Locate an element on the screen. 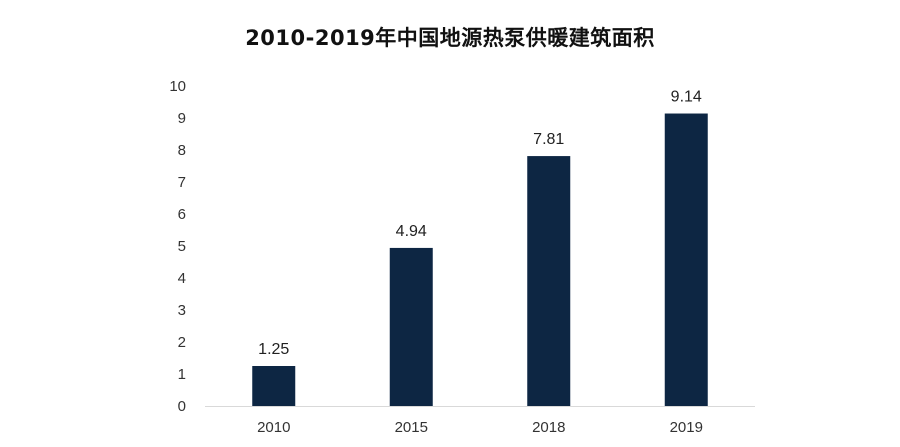  y-tick-label: 0 is located at coordinates (182, 406).